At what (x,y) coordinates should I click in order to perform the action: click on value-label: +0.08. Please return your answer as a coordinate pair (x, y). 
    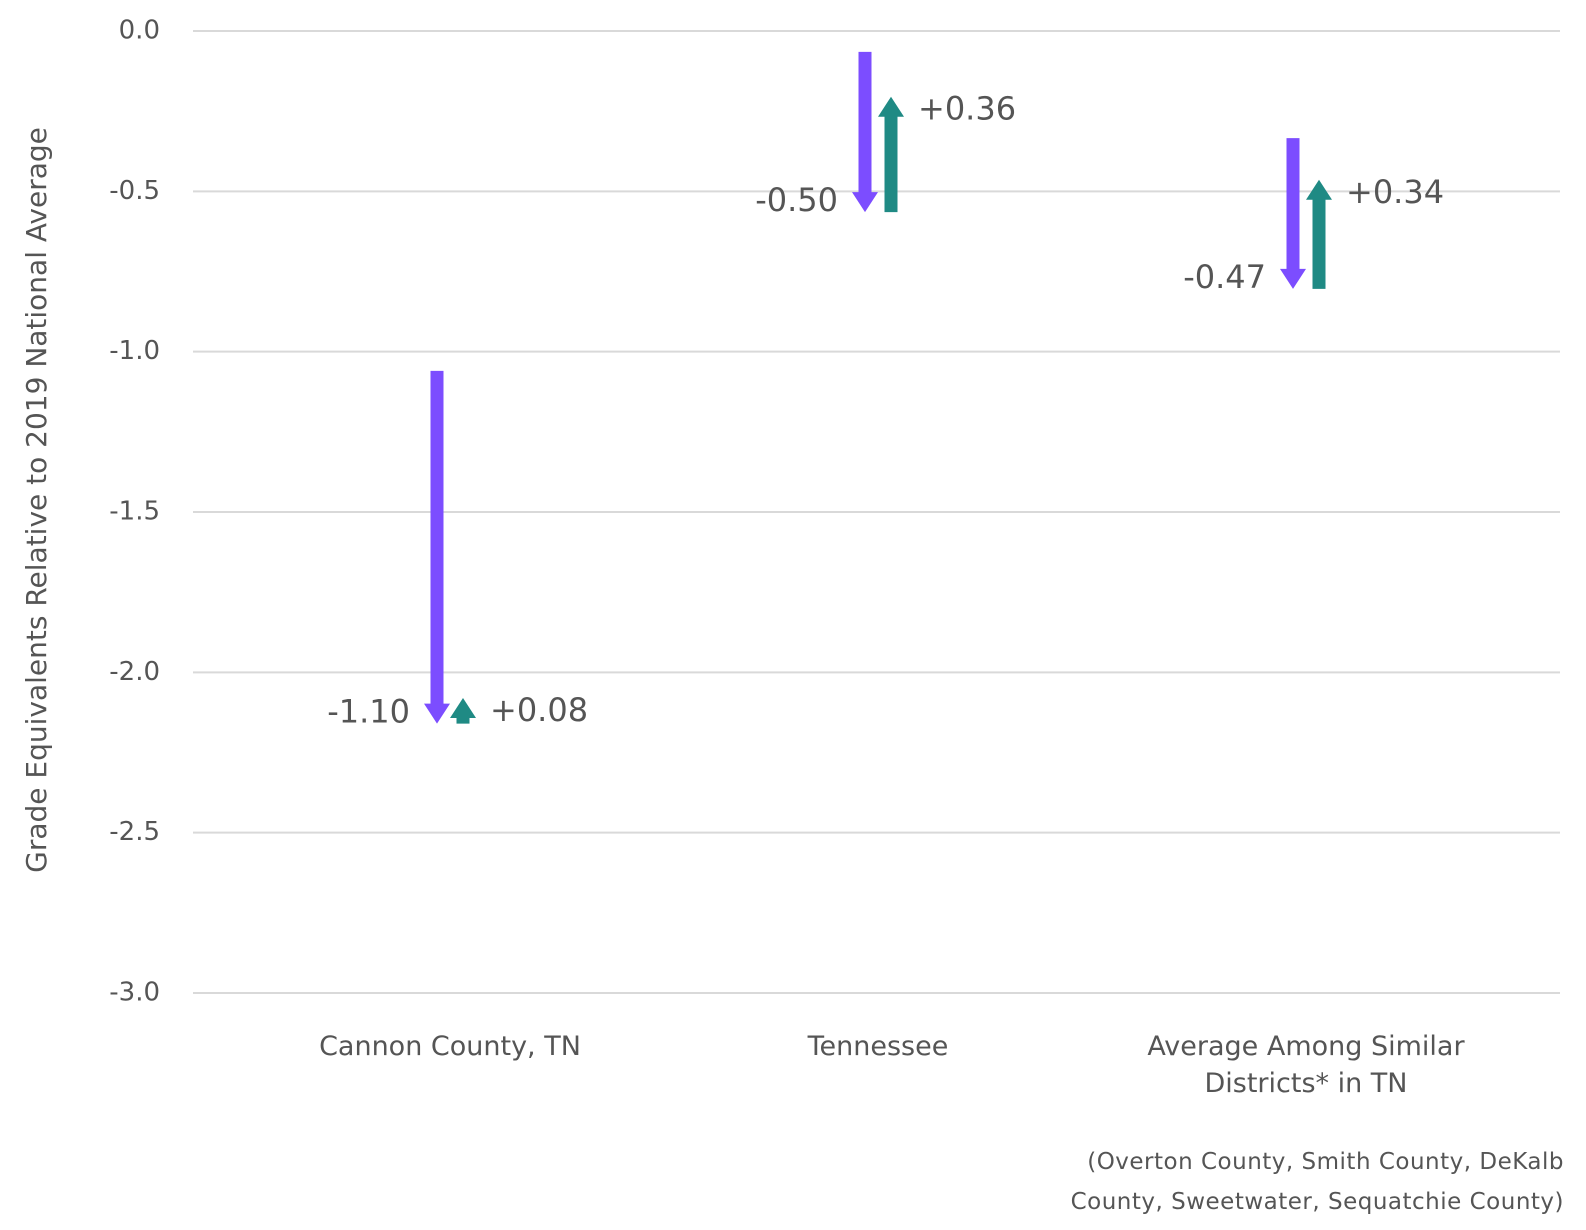
    Looking at the image, I should click on (539, 710).